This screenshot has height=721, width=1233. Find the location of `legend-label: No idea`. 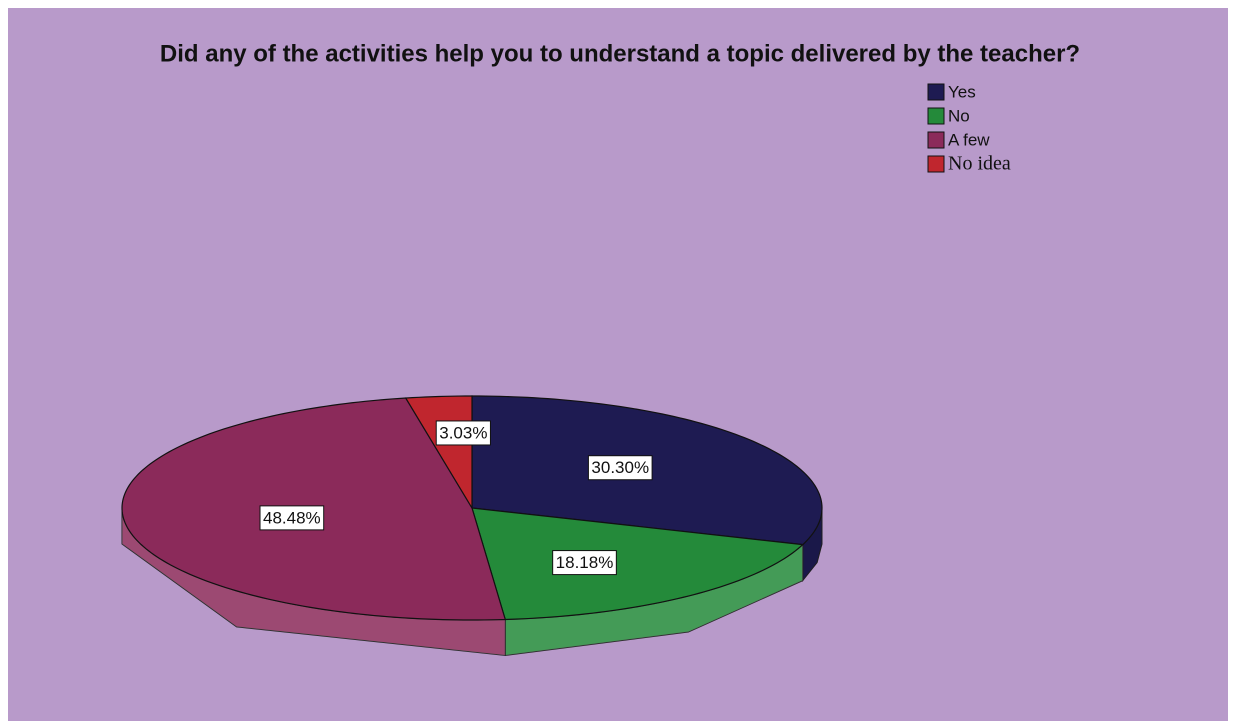

legend-label: No idea is located at coordinates (979, 164).